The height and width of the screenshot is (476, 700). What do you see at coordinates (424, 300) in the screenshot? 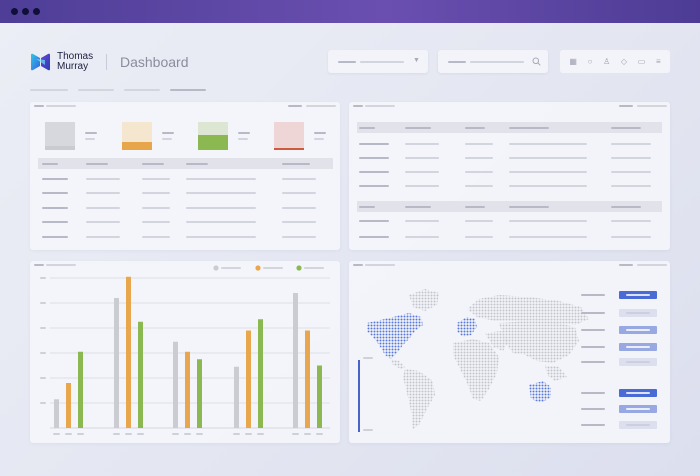
I see `map-region-greenland` at bounding box center [424, 300].